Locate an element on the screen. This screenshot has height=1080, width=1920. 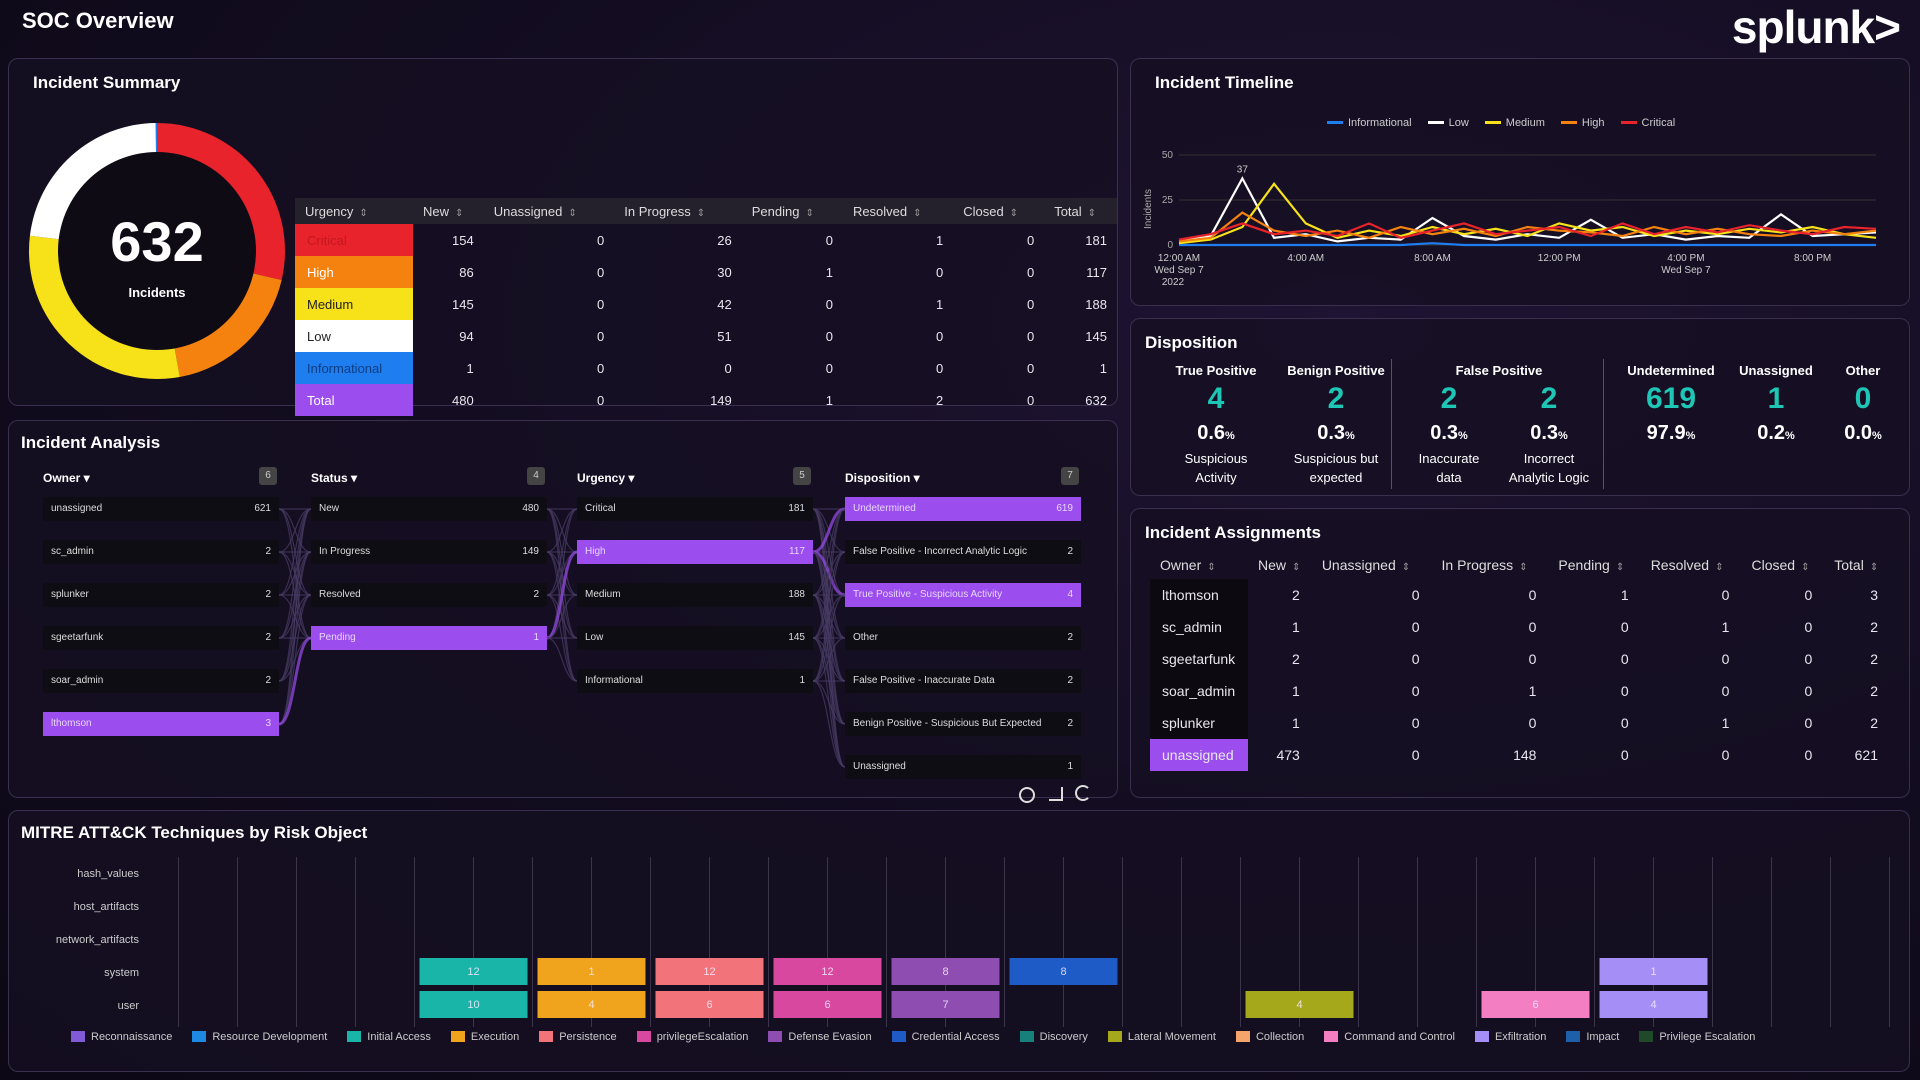
sankey-node: Other 2 is located at coordinates (963, 638).